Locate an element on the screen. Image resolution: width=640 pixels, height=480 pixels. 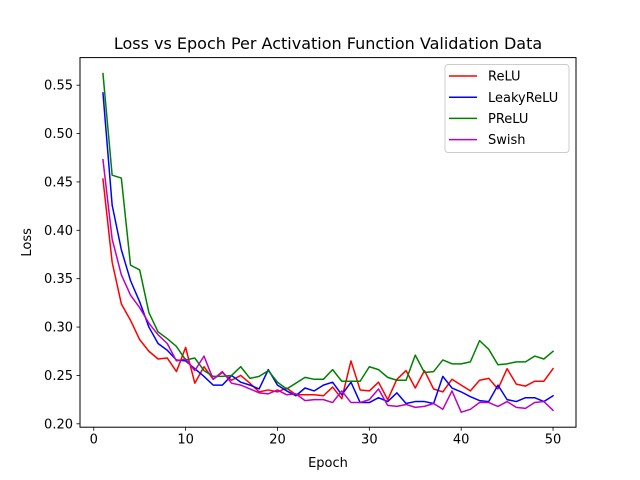
y-tick-label: 0.20 is located at coordinates (58, 424).